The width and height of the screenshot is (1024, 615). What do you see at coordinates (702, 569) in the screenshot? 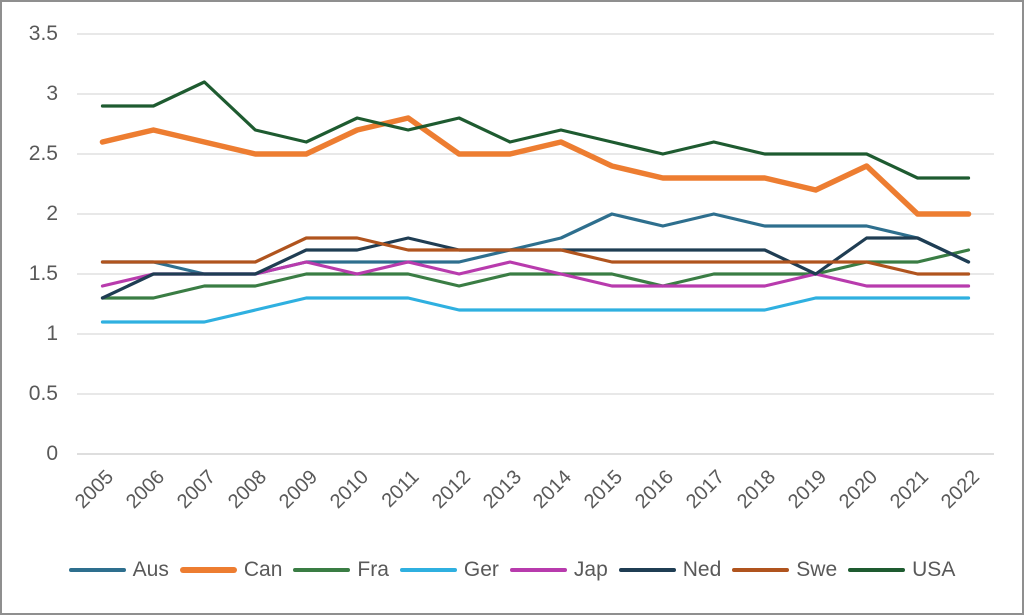
I see `legend-label: Ned` at bounding box center [702, 569].